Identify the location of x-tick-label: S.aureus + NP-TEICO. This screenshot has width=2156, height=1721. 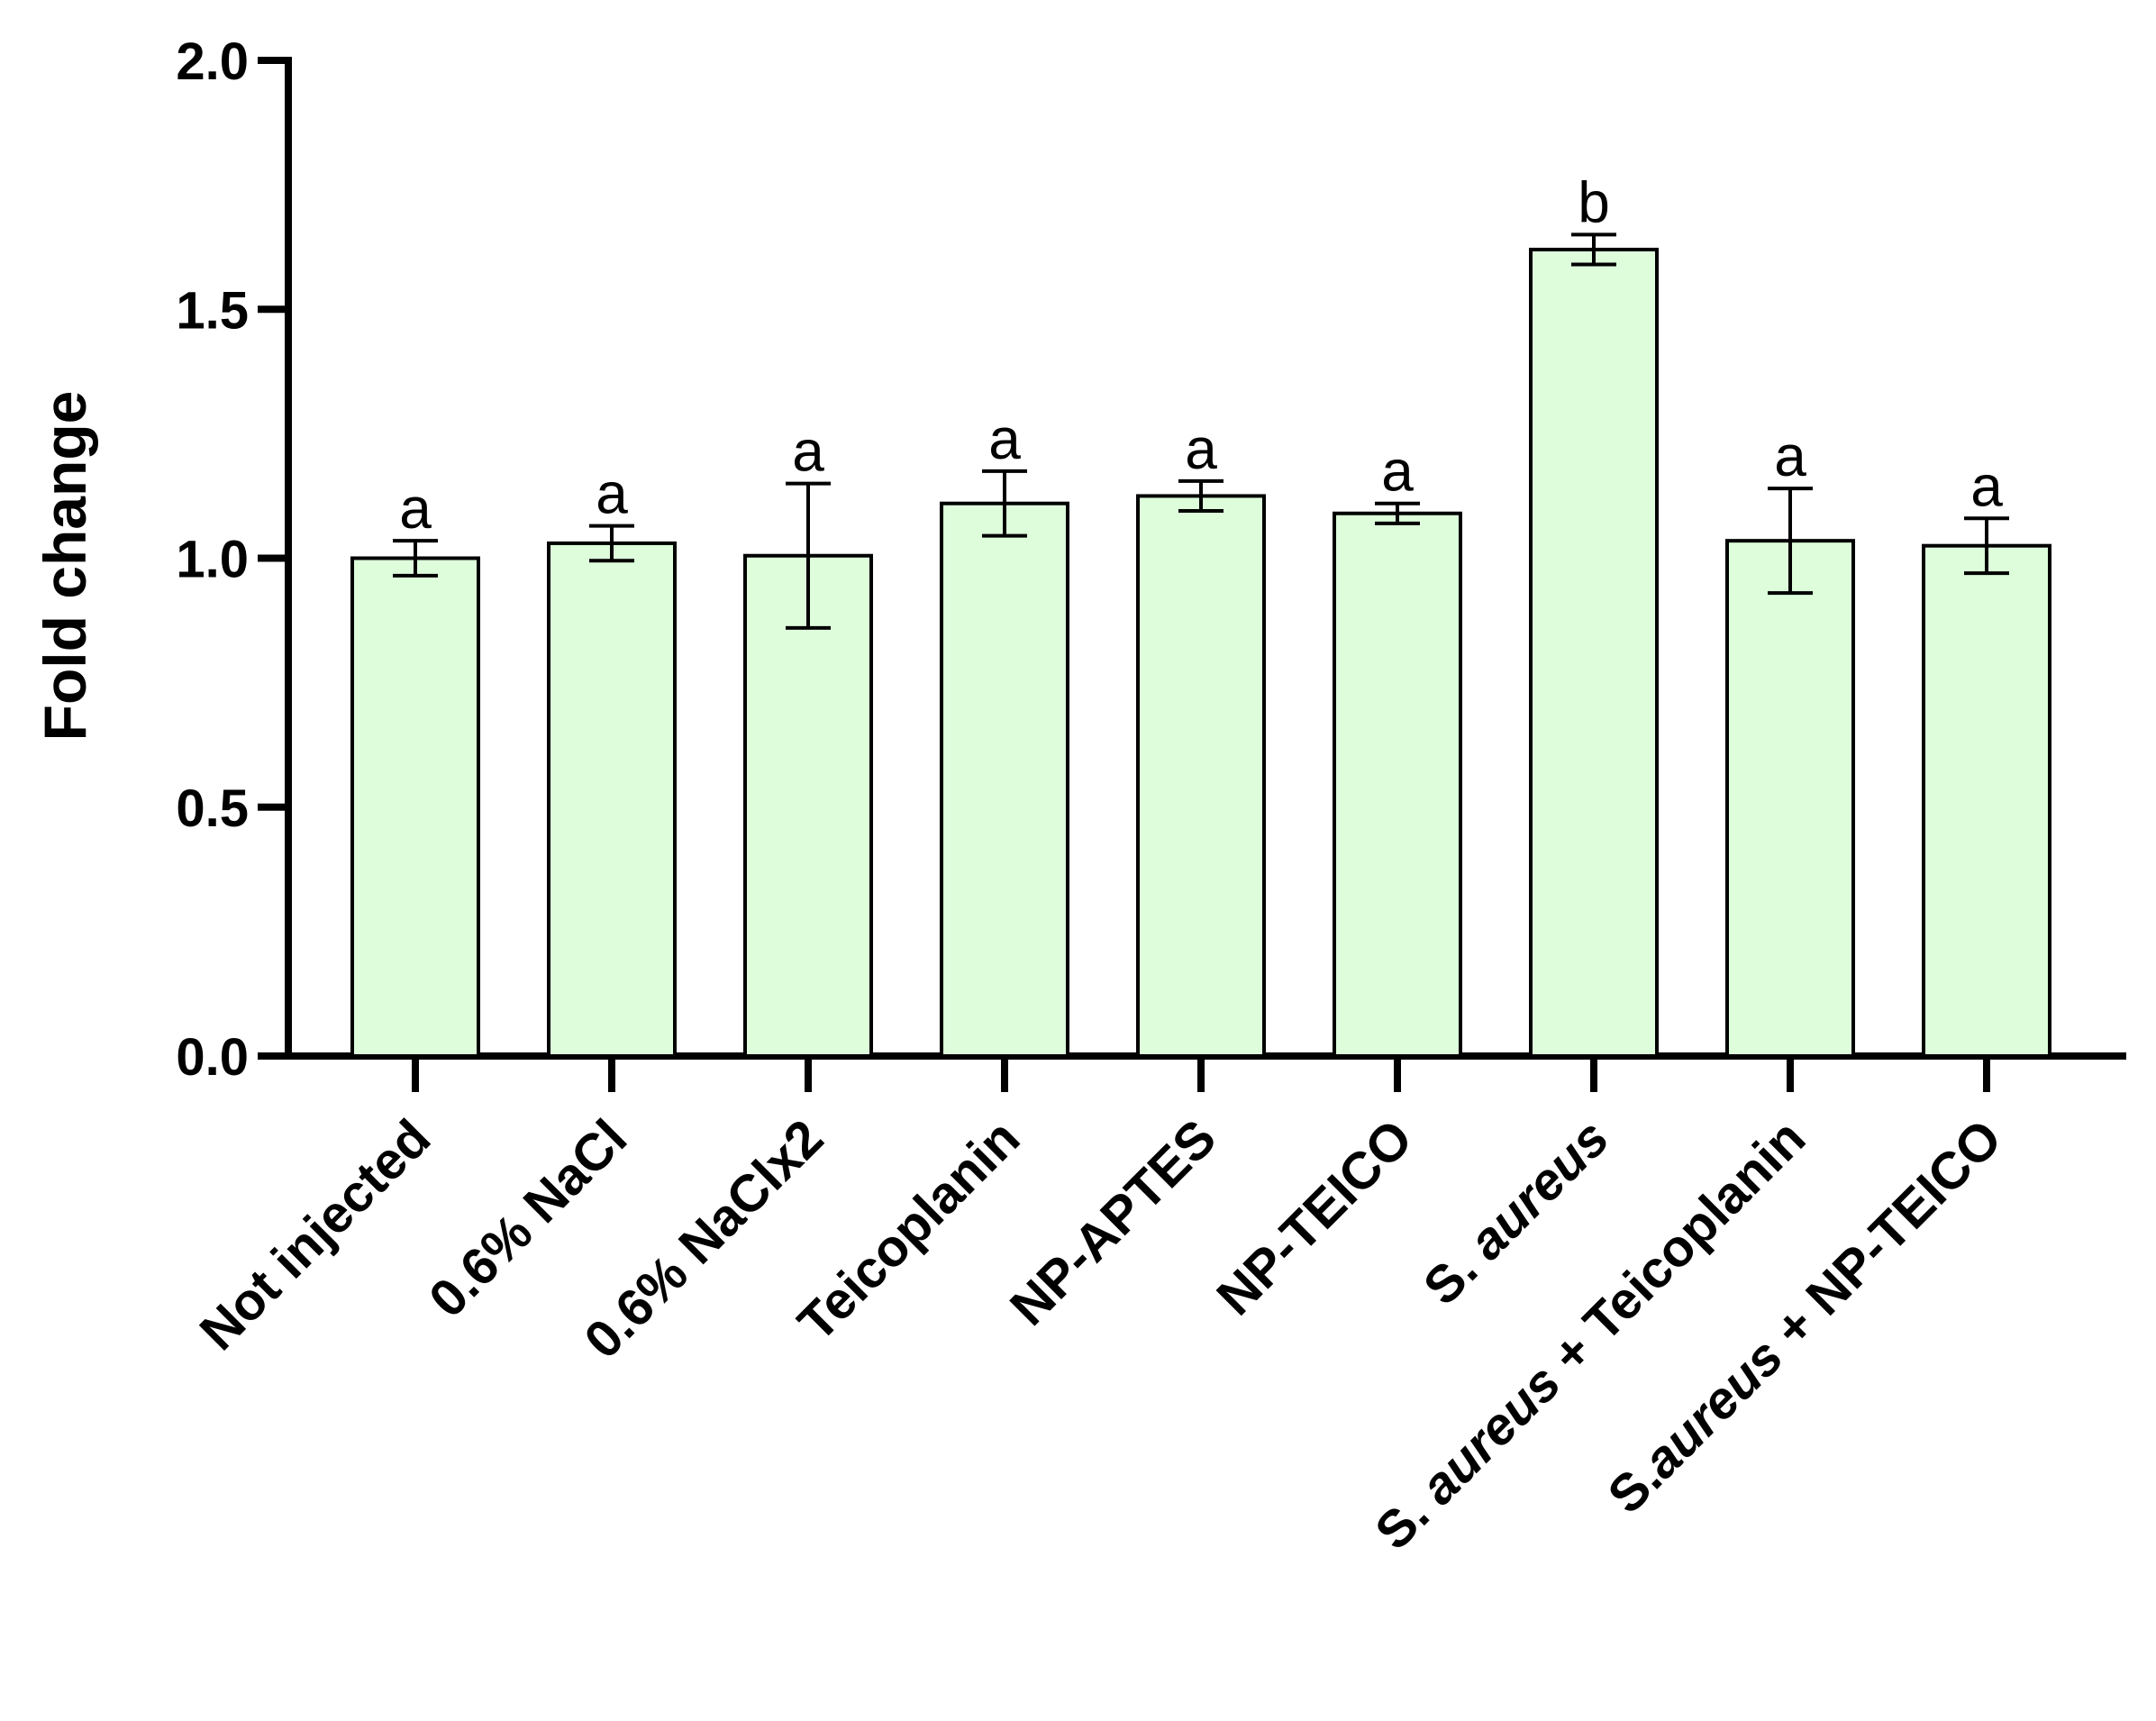
(1805, 1316).